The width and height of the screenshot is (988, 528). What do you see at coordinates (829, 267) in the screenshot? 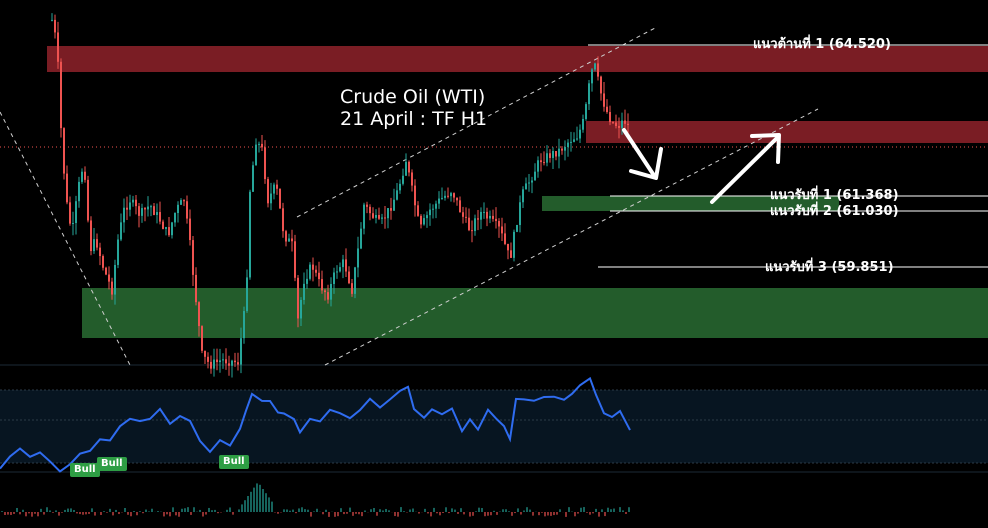
I see `level-label-s3: แนวรับที่ 3 (59.851)` at bounding box center [829, 267].